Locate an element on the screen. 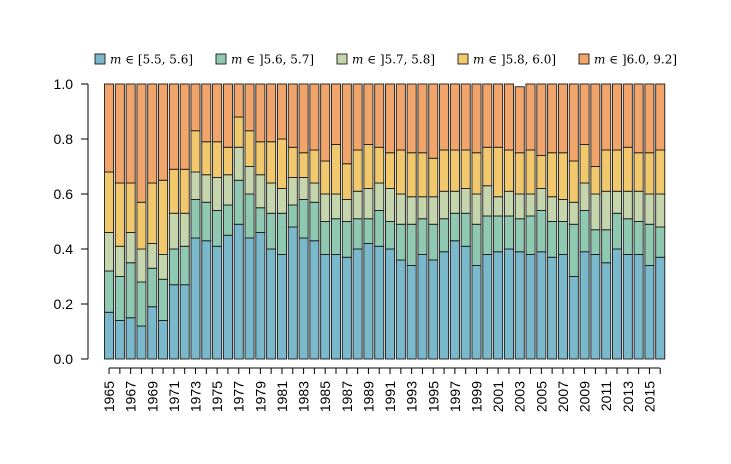 Image resolution: width=731 pixels, height=464 pixels. bar-segment-1989-s2 is located at coordinates (368, 231).